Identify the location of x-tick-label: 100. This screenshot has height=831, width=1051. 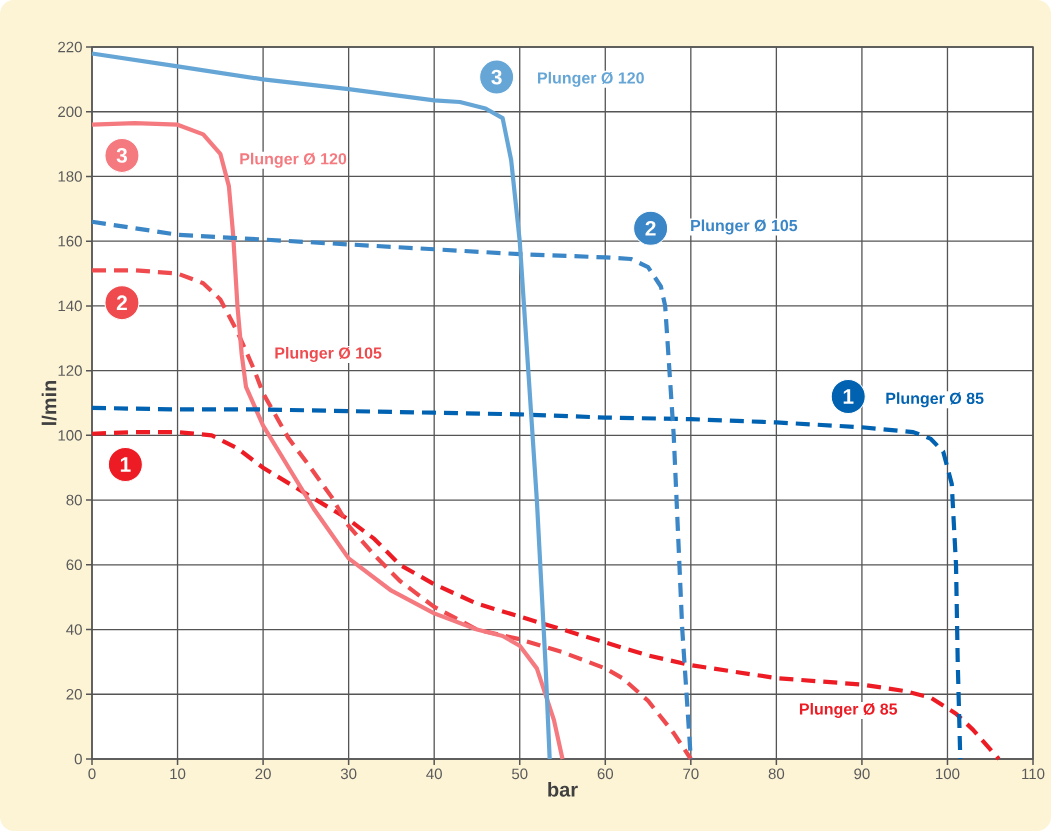
(948, 774).